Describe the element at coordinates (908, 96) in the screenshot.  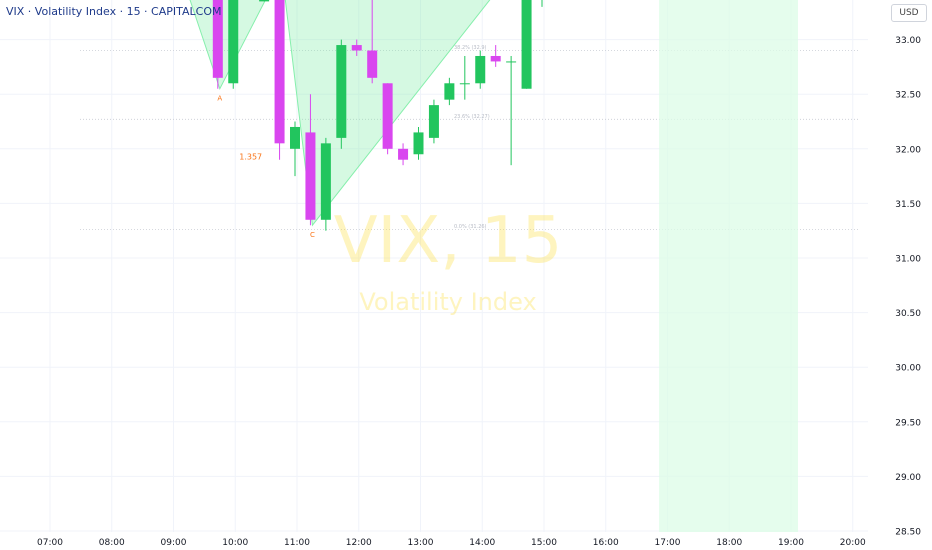
I see `price-tick-label: 32.50` at that location.